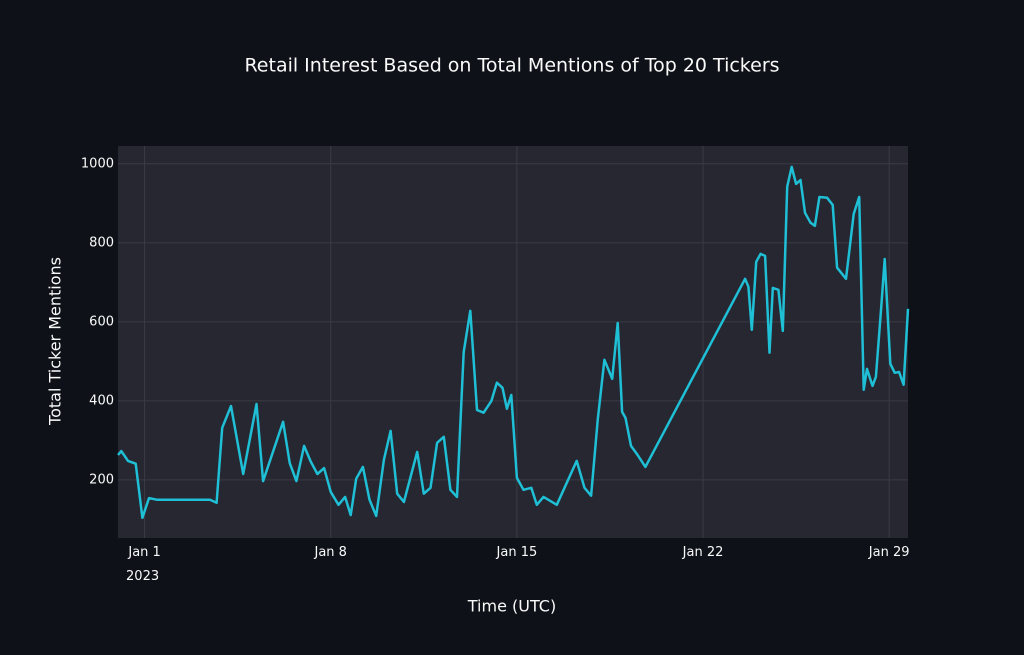 The image size is (1024, 655). I want to click on x-tick-label: Jan 22, so click(703, 552).